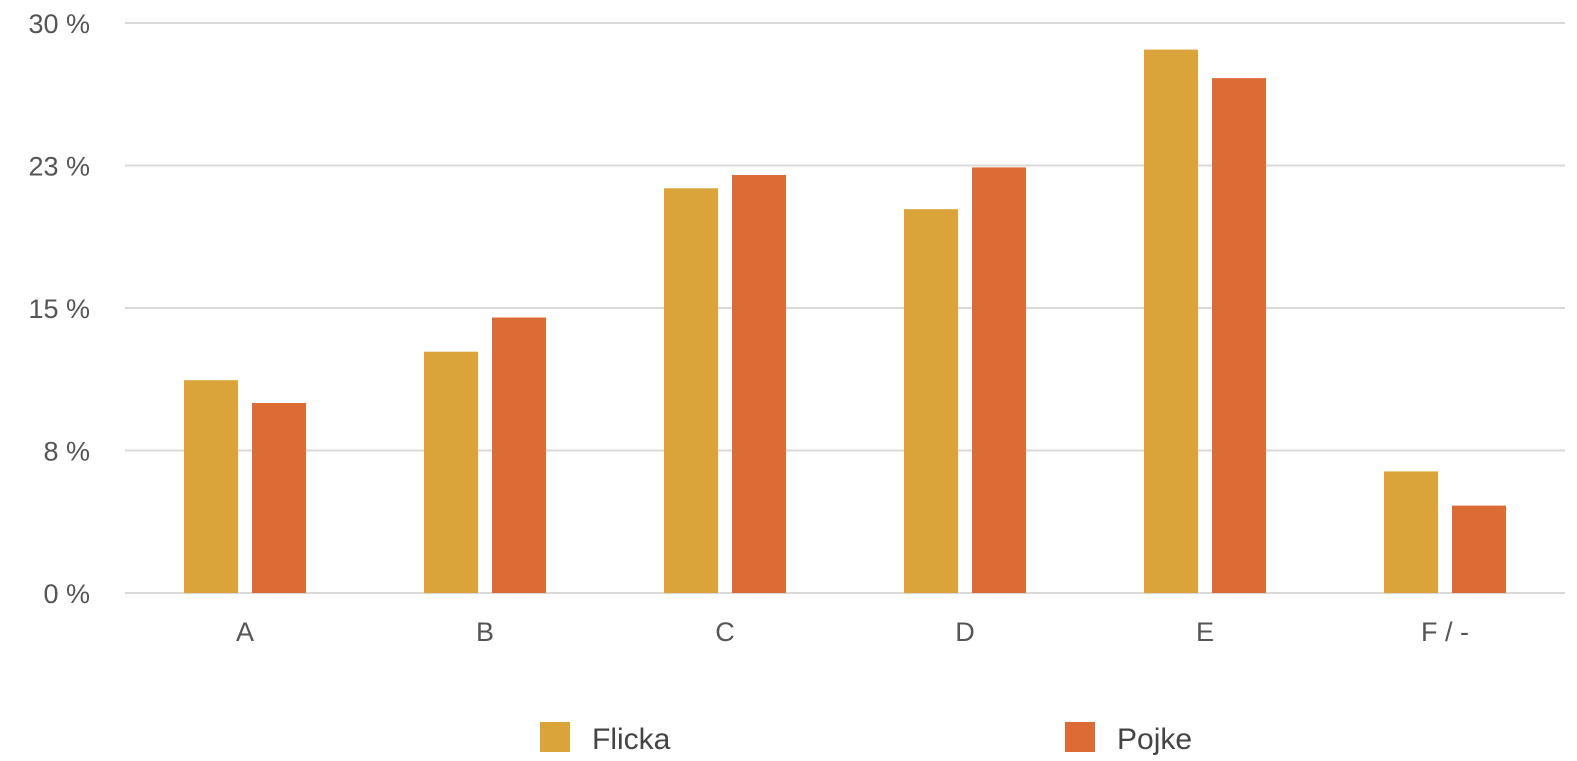  What do you see at coordinates (1205, 632) in the screenshot?
I see `x-tick-label: E` at bounding box center [1205, 632].